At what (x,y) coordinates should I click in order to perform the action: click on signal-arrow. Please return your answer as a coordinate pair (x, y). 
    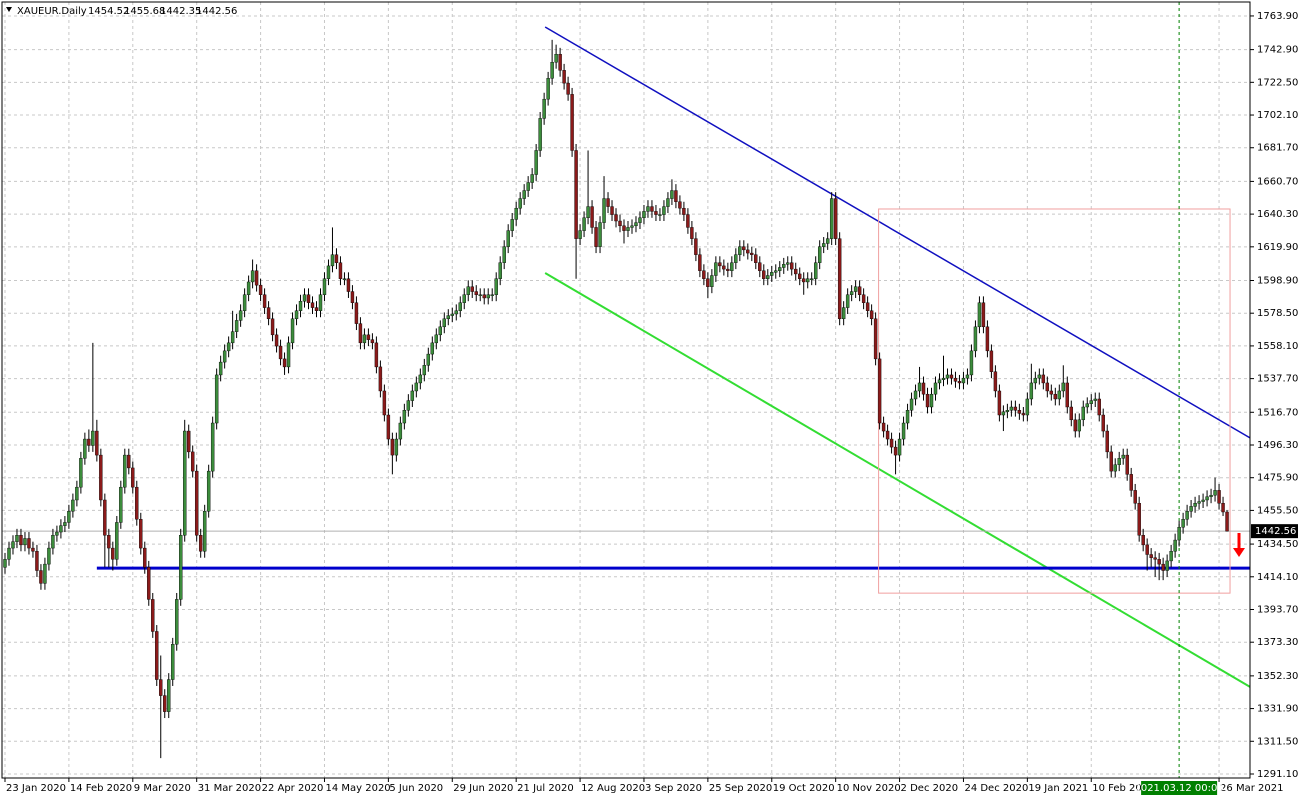
    Looking at the image, I should click on (1239, 545).